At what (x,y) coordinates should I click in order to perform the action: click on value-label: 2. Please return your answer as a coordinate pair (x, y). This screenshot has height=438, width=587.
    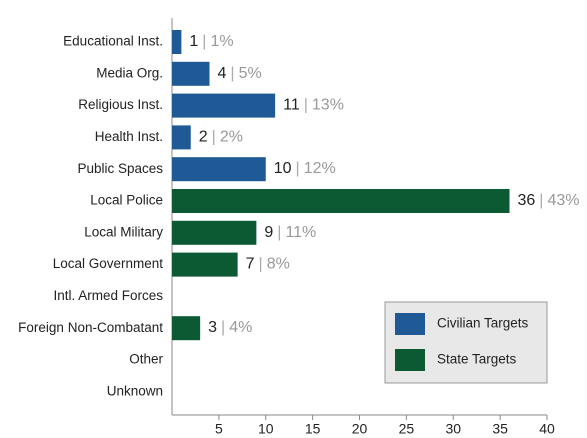
    Looking at the image, I should click on (203, 137).